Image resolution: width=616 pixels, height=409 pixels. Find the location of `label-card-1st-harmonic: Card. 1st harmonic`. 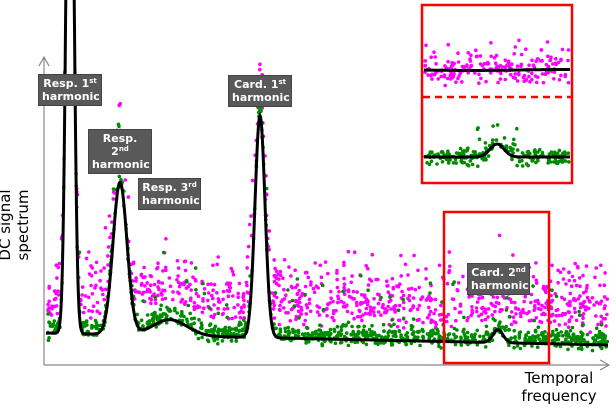

label-card-1st-harmonic: Card. 1st harmonic is located at coordinates (260, 91).